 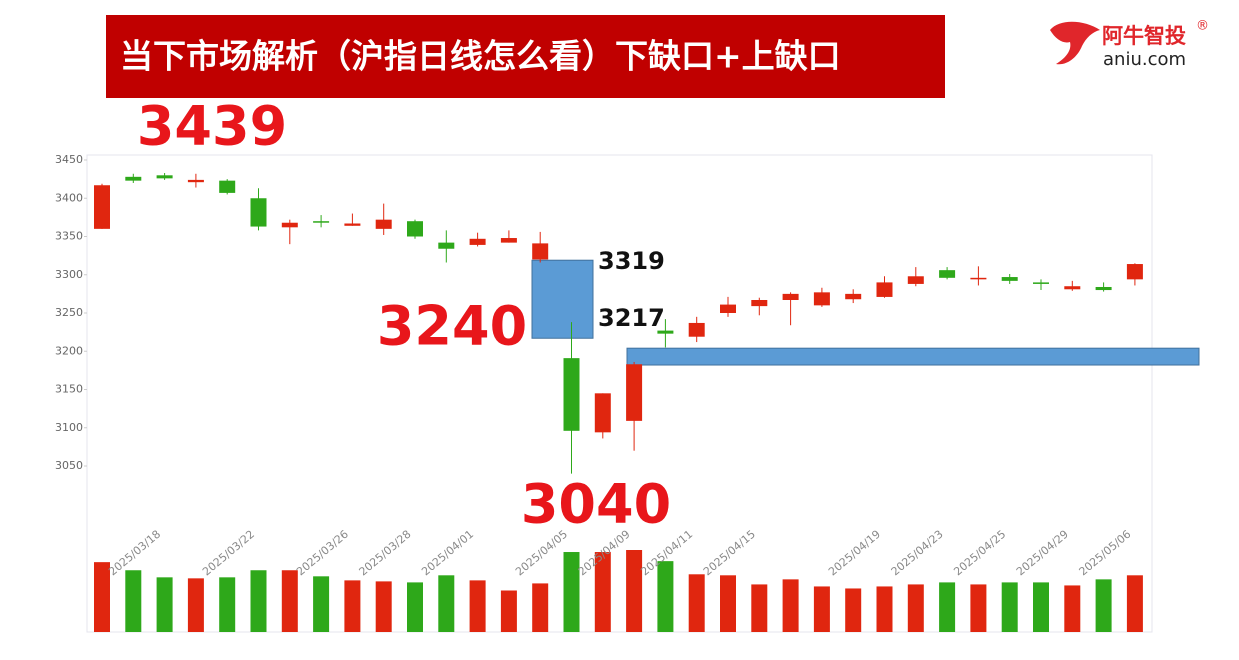 What do you see at coordinates (322, 553) in the screenshot?
I see `x-tick-label: 2025/03/26` at bounding box center [322, 553].